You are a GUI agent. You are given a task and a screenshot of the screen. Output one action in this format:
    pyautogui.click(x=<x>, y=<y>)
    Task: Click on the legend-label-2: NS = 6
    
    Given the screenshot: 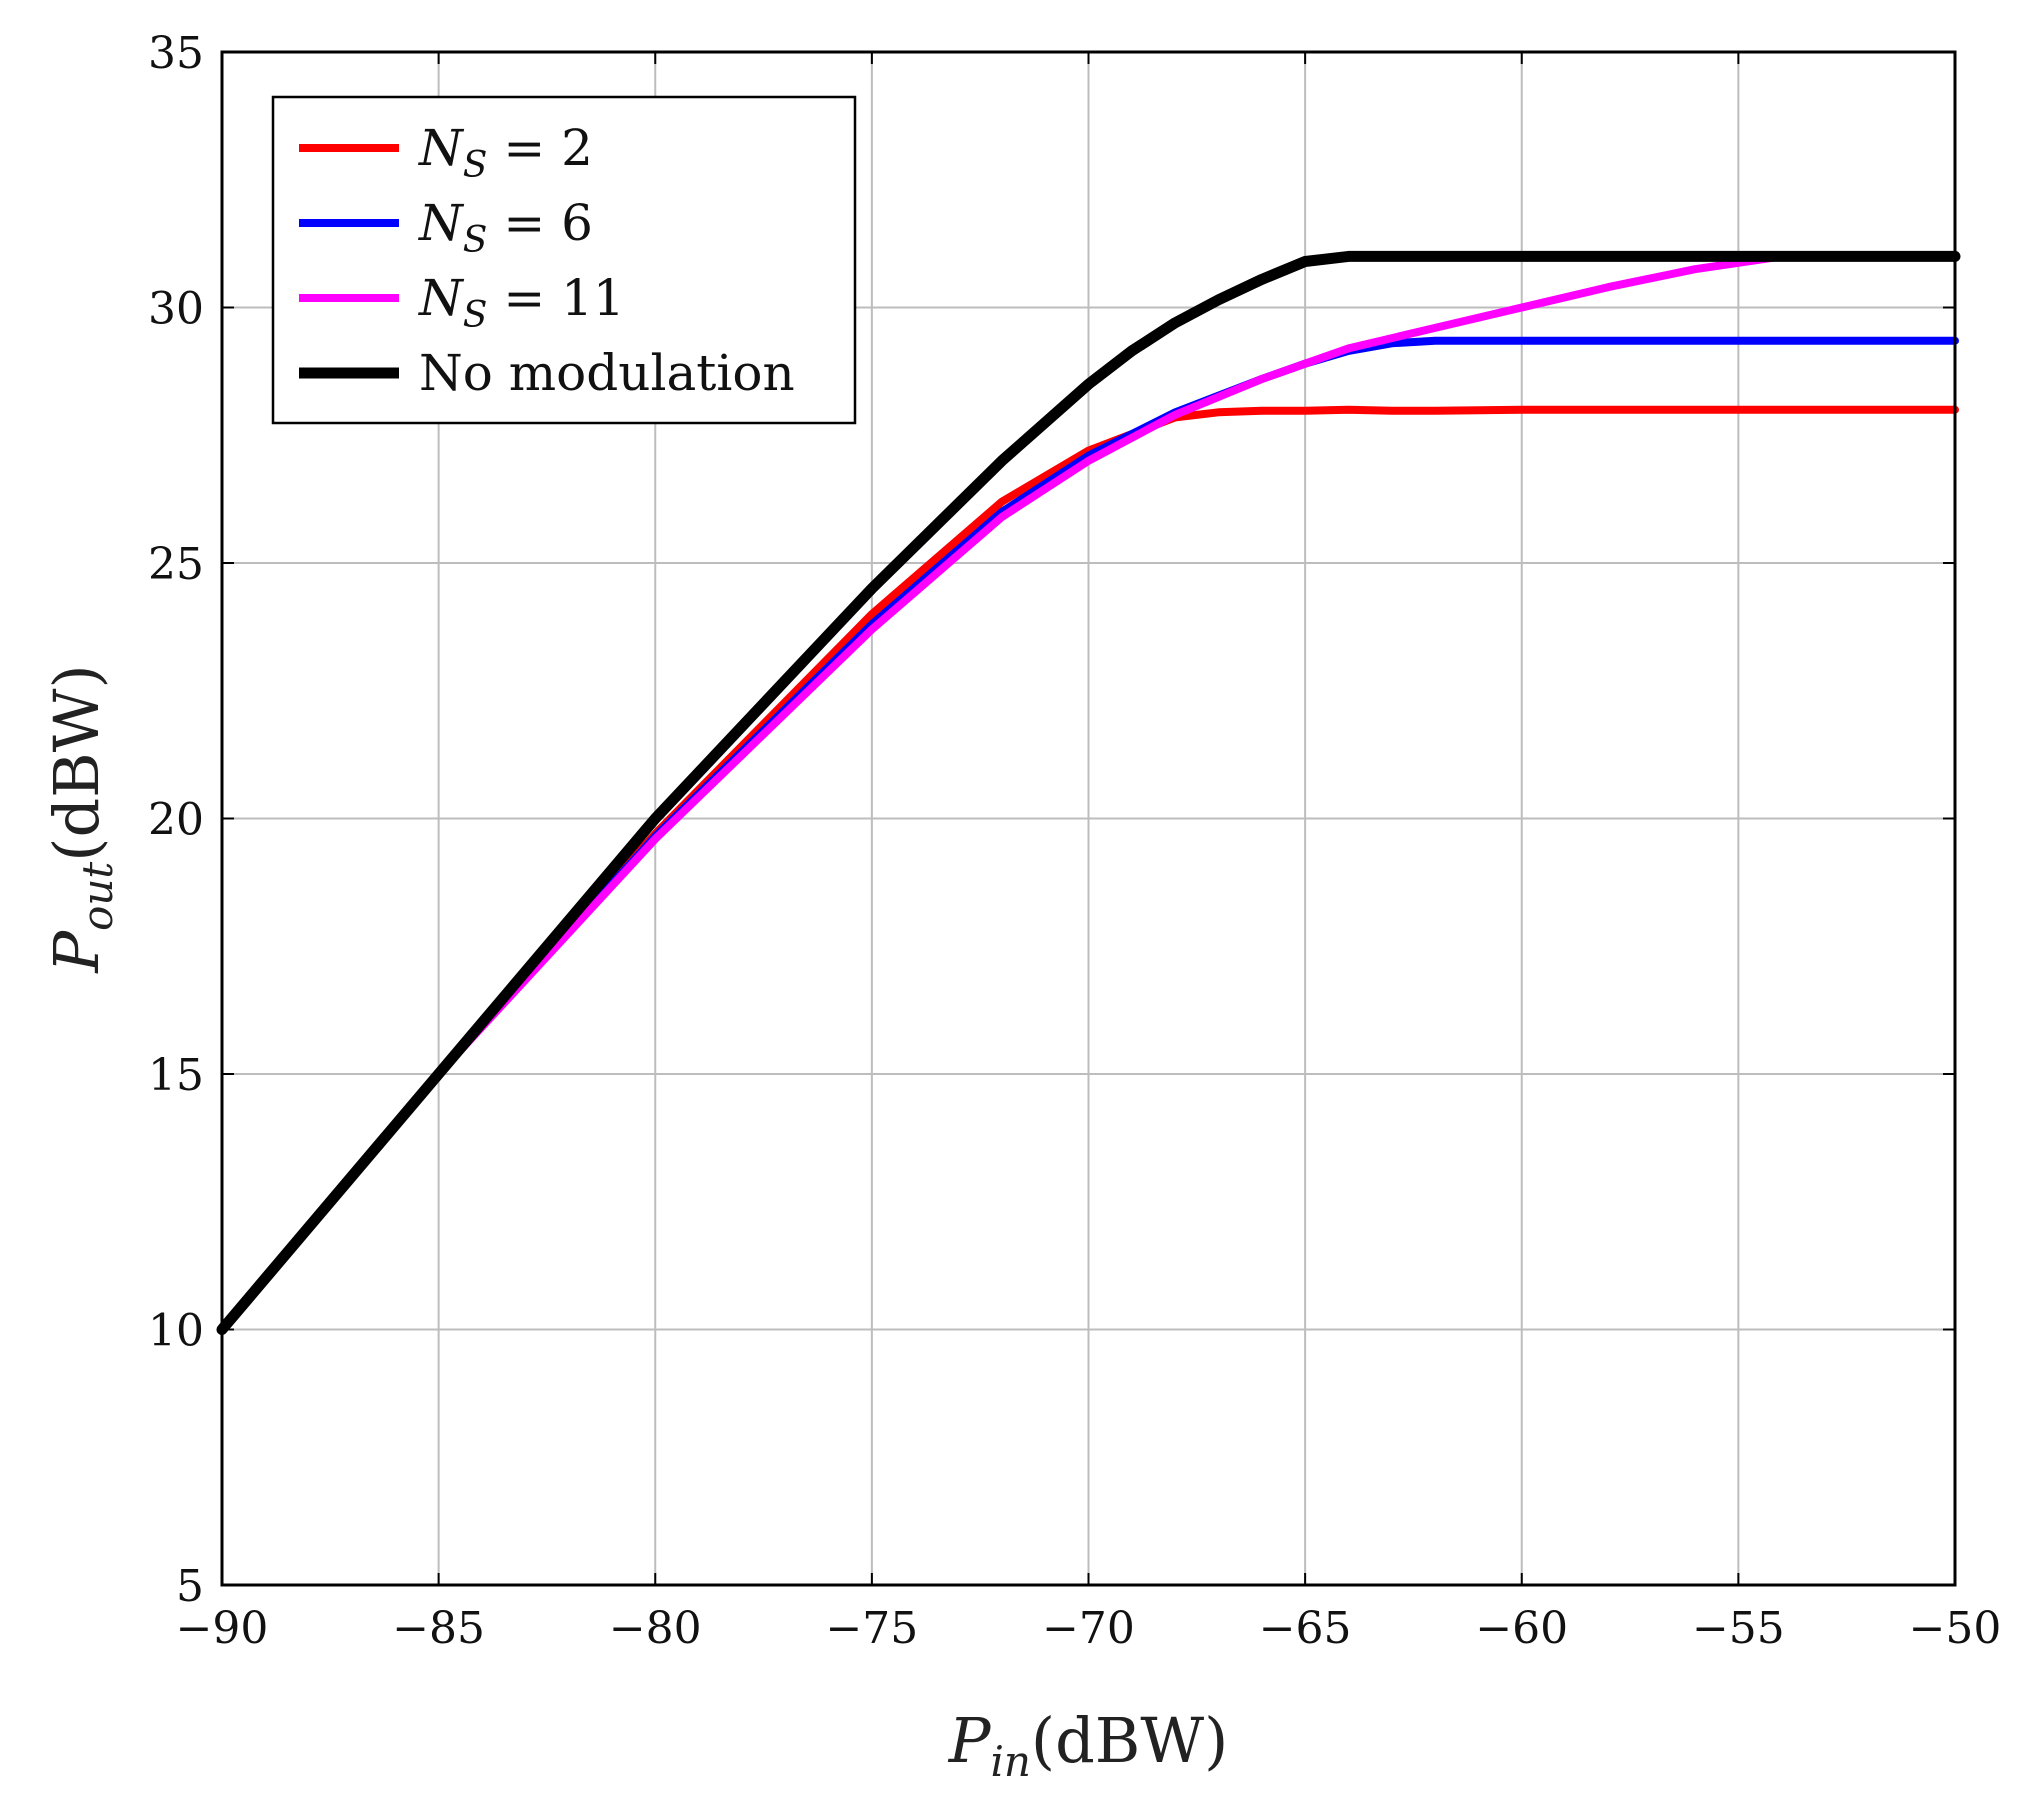 What is the action you would take?
    pyautogui.click(x=505, y=227)
    